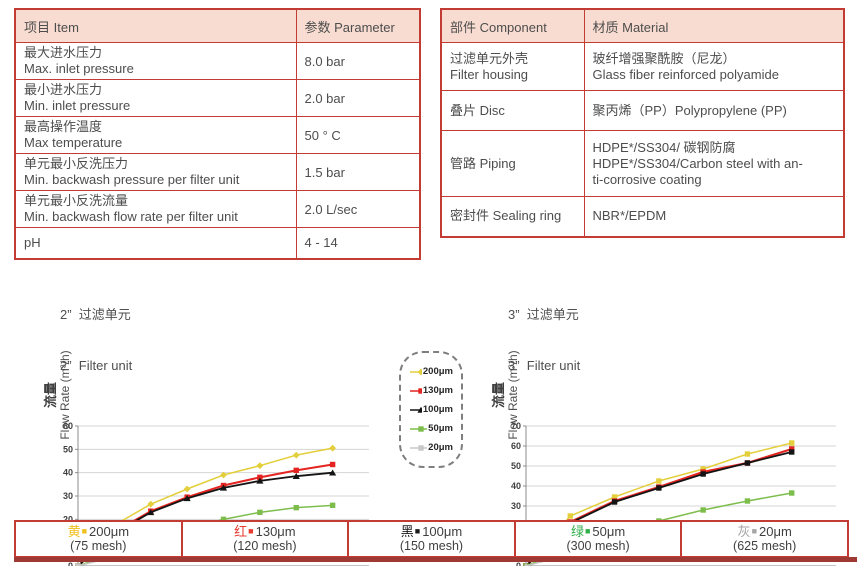 This screenshot has height=566, width=857. I want to click on material-line: Glass fiber reinforced polyamide, so click(685, 74).